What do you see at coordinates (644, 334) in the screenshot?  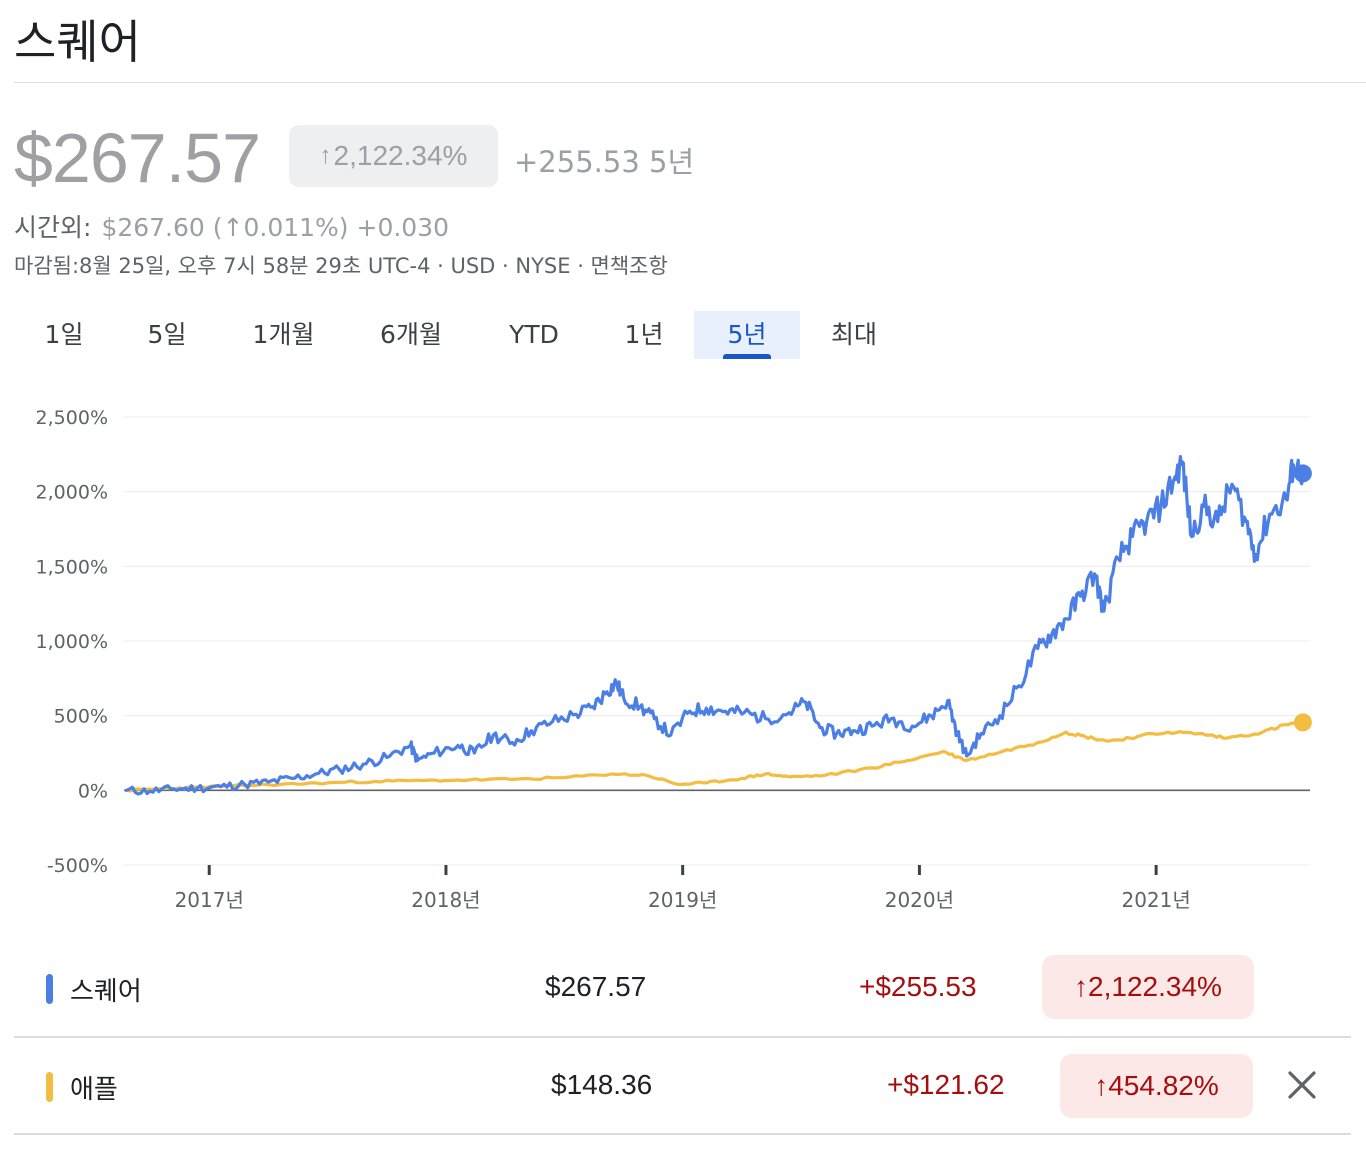 I see `tab-1y: 1년` at bounding box center [644, 334].